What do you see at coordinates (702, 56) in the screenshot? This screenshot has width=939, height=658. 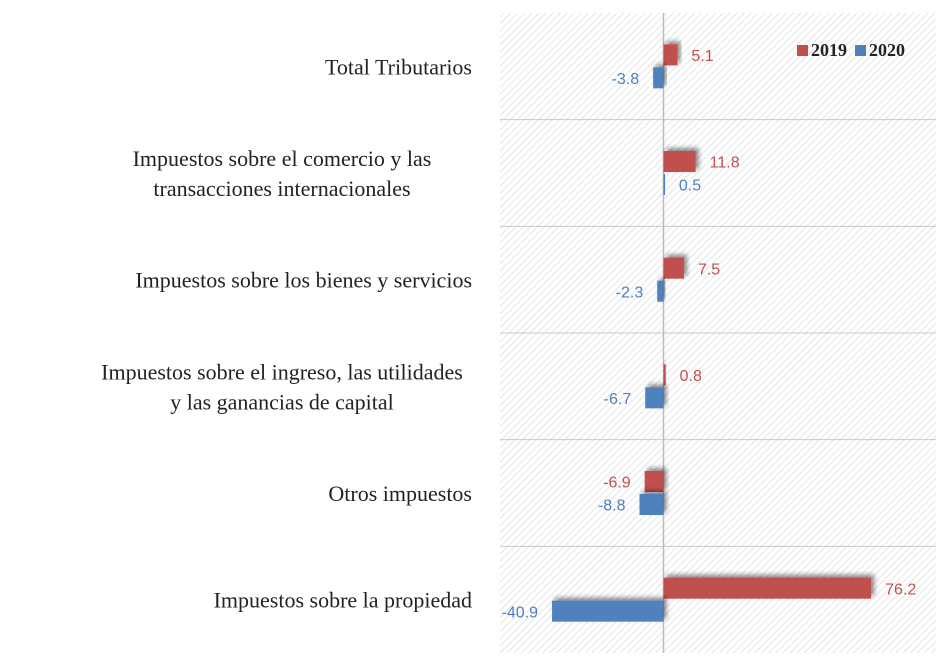 I see `value-label: 5.1` at bounding box center [702, 56].